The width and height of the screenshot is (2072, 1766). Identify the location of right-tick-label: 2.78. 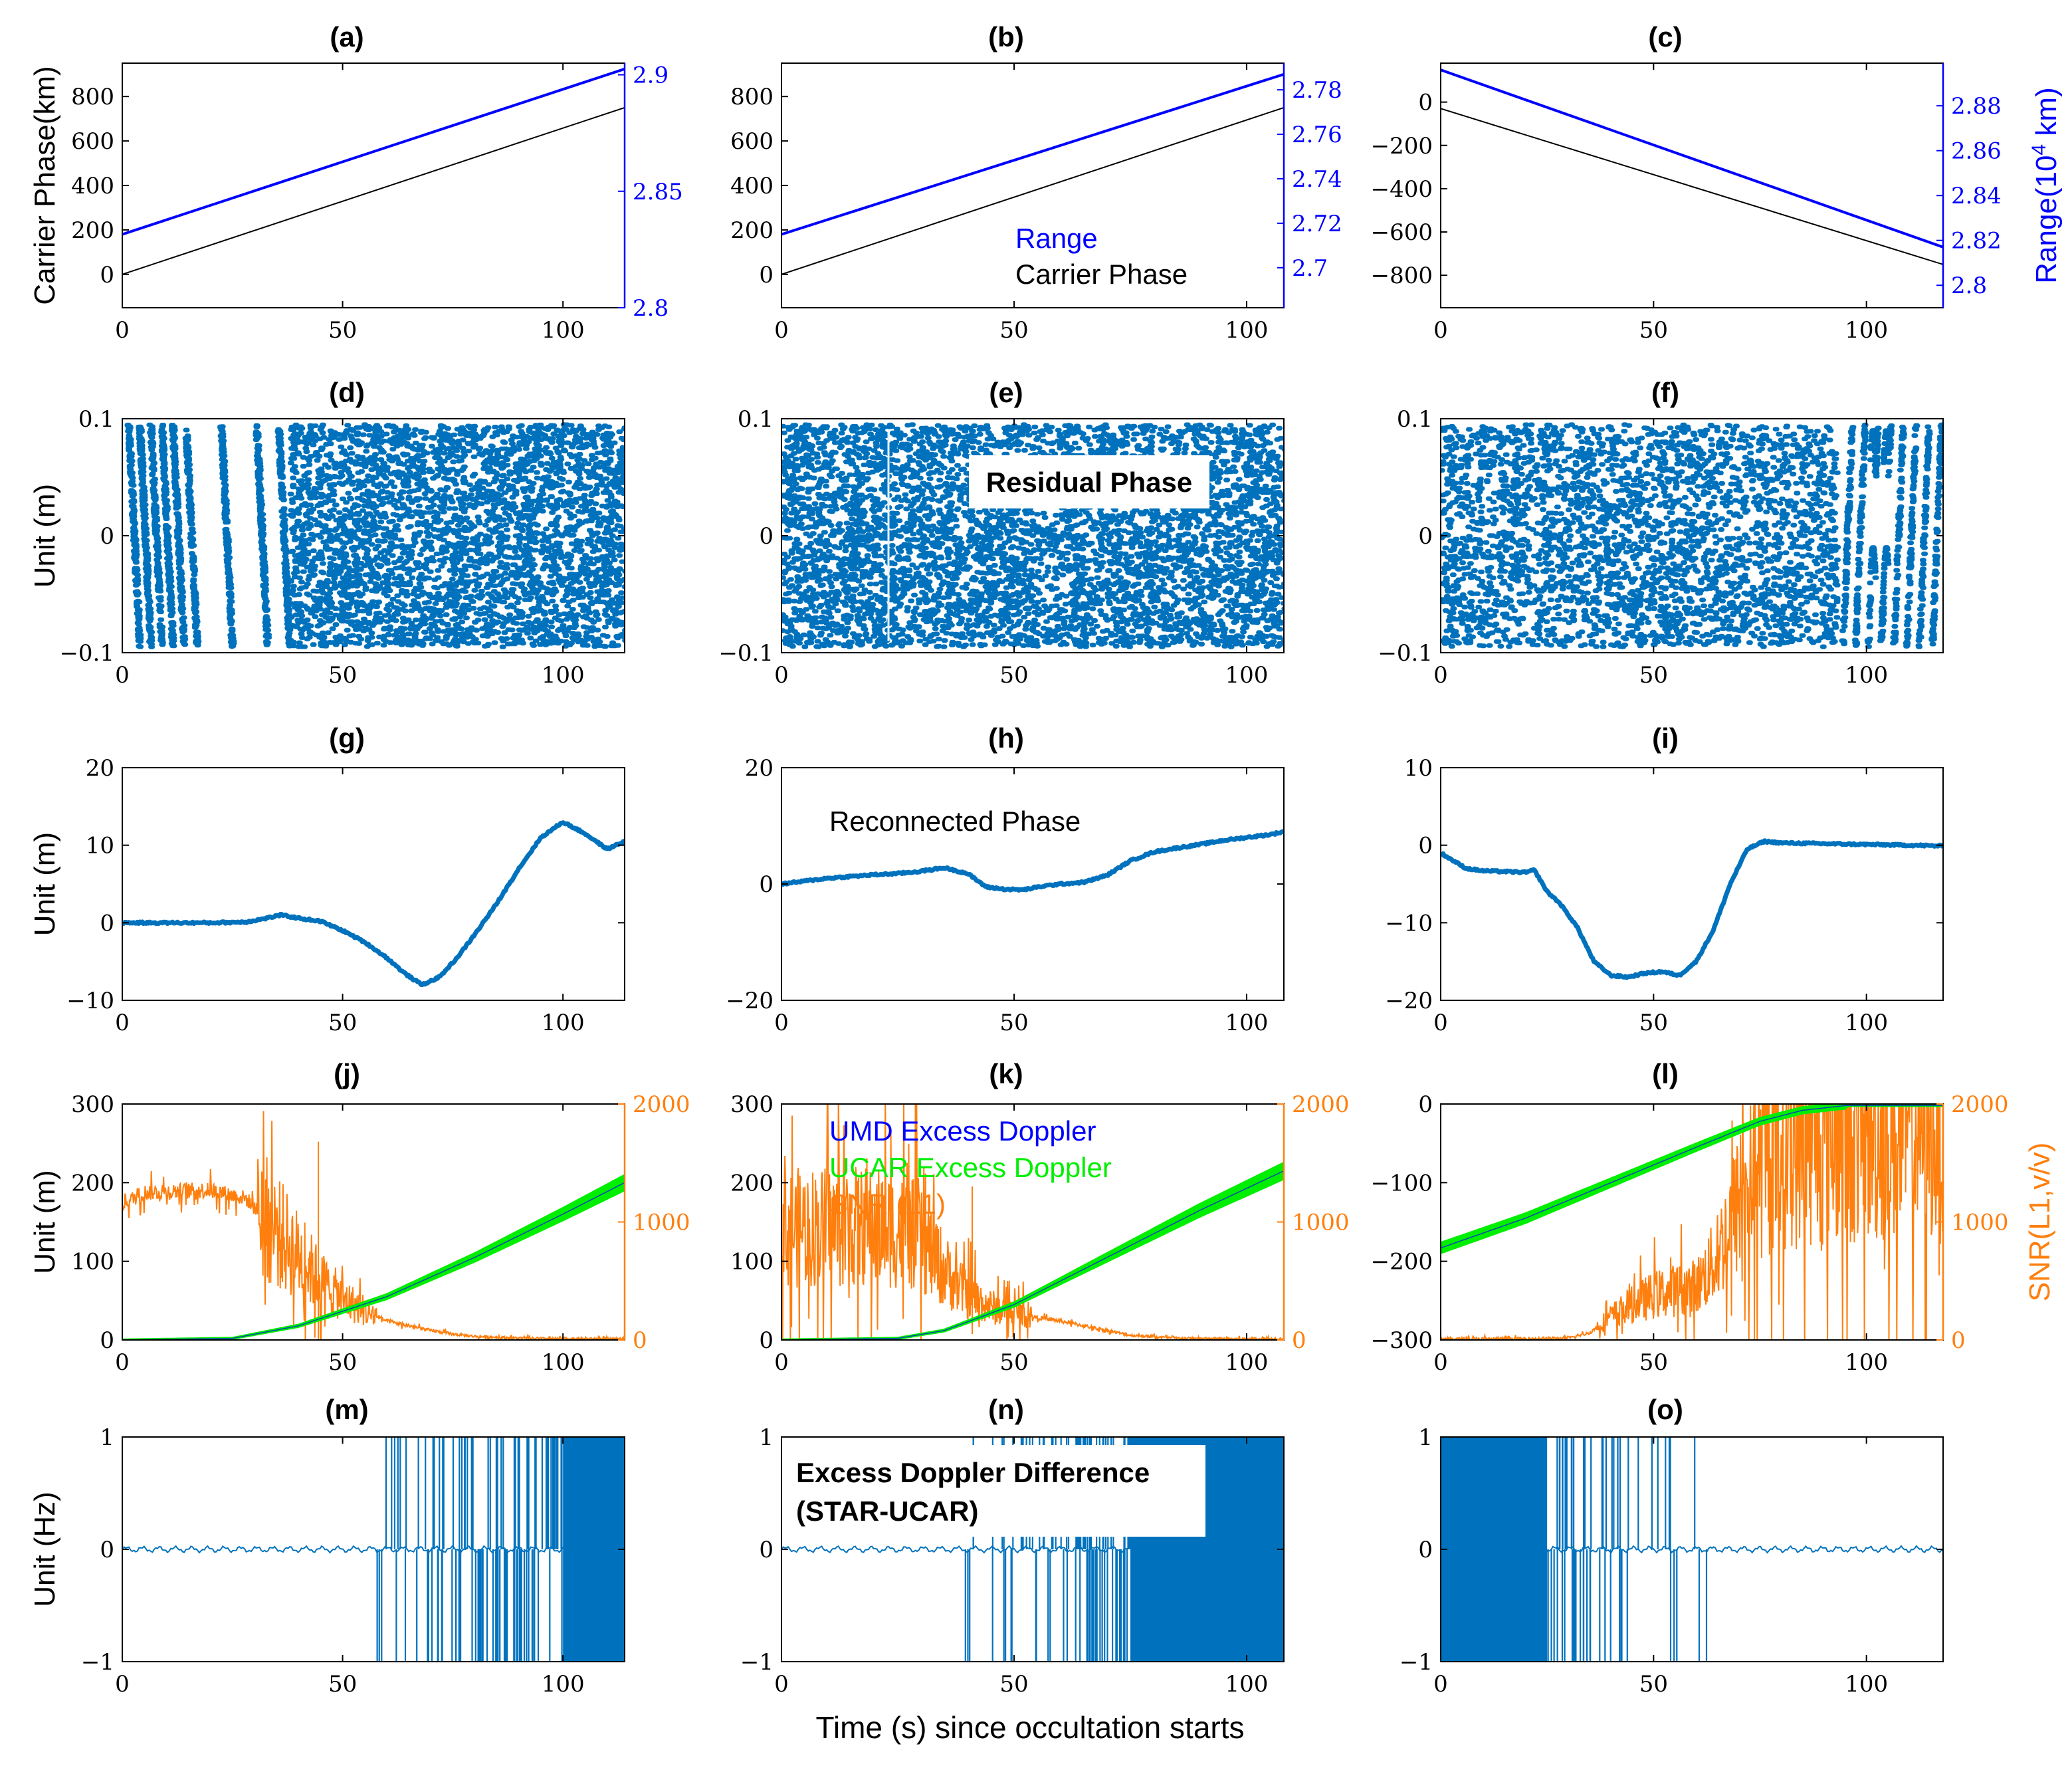
(1317, 90).